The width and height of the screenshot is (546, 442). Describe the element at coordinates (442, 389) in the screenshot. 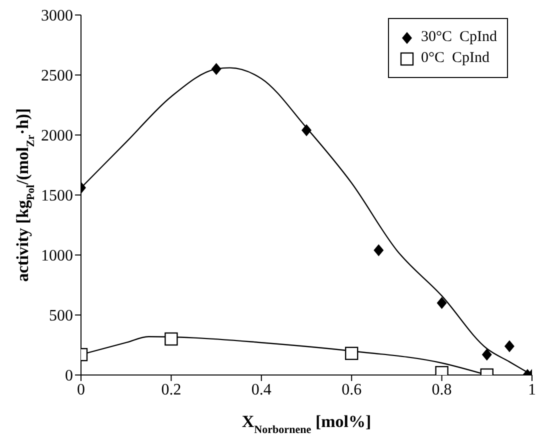

I see `x-tick-label: 0.8` at that location.